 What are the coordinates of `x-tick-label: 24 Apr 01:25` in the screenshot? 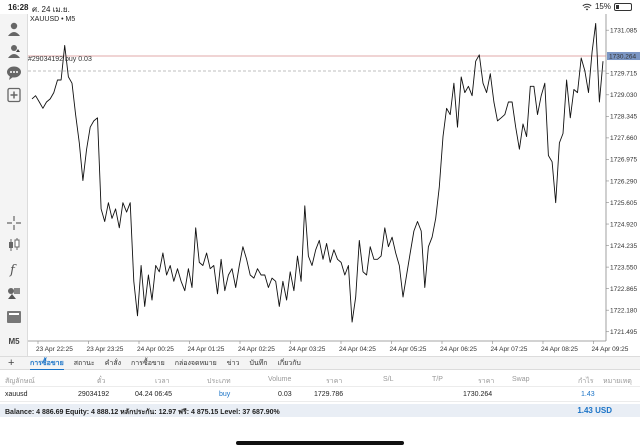 It's located at (206, 349).